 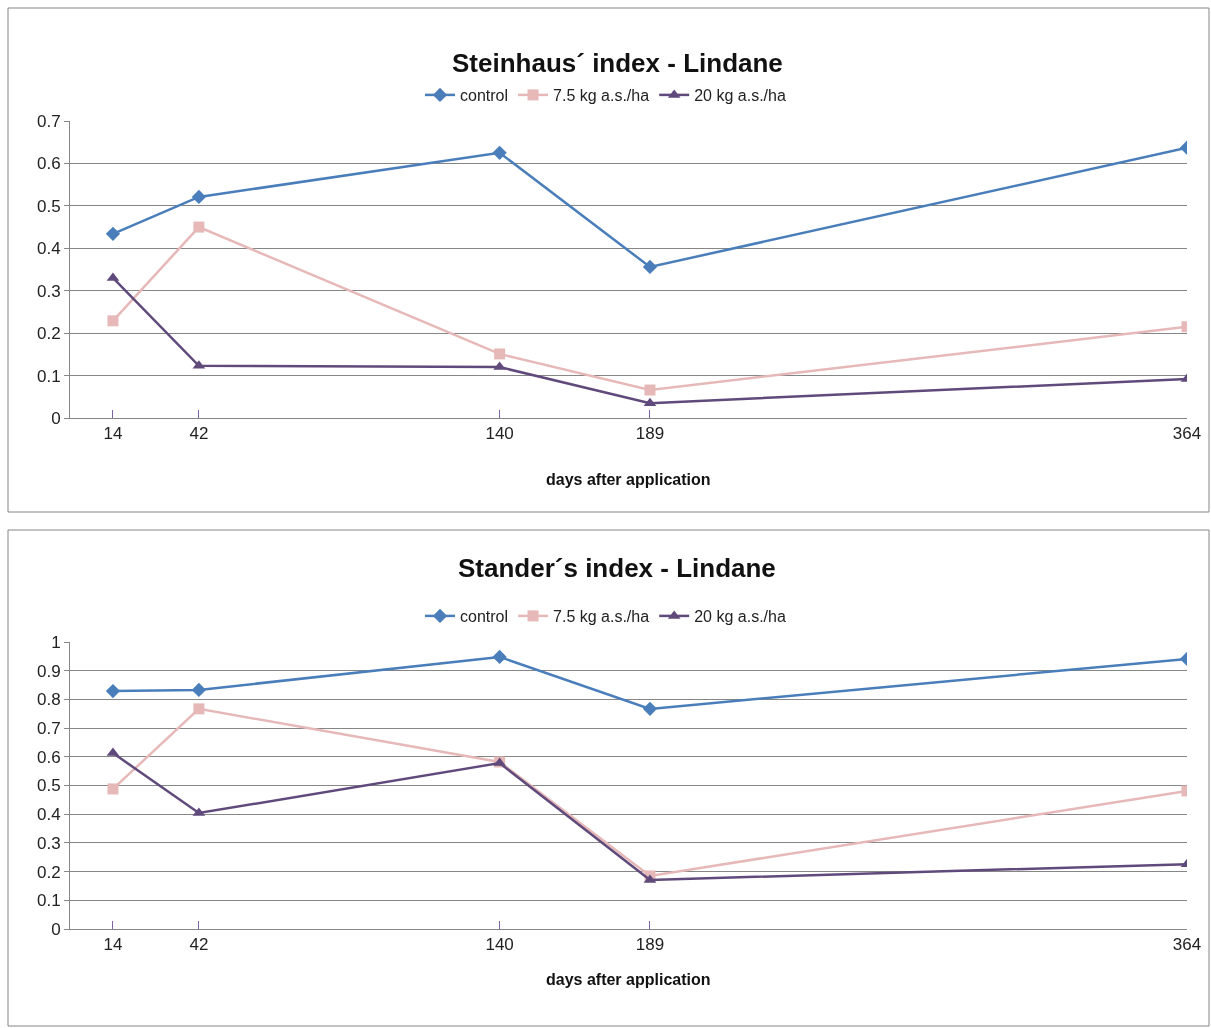 I want to click on chart-title: Steinhaus´ index - Lindane, so click(x=617, y=63).